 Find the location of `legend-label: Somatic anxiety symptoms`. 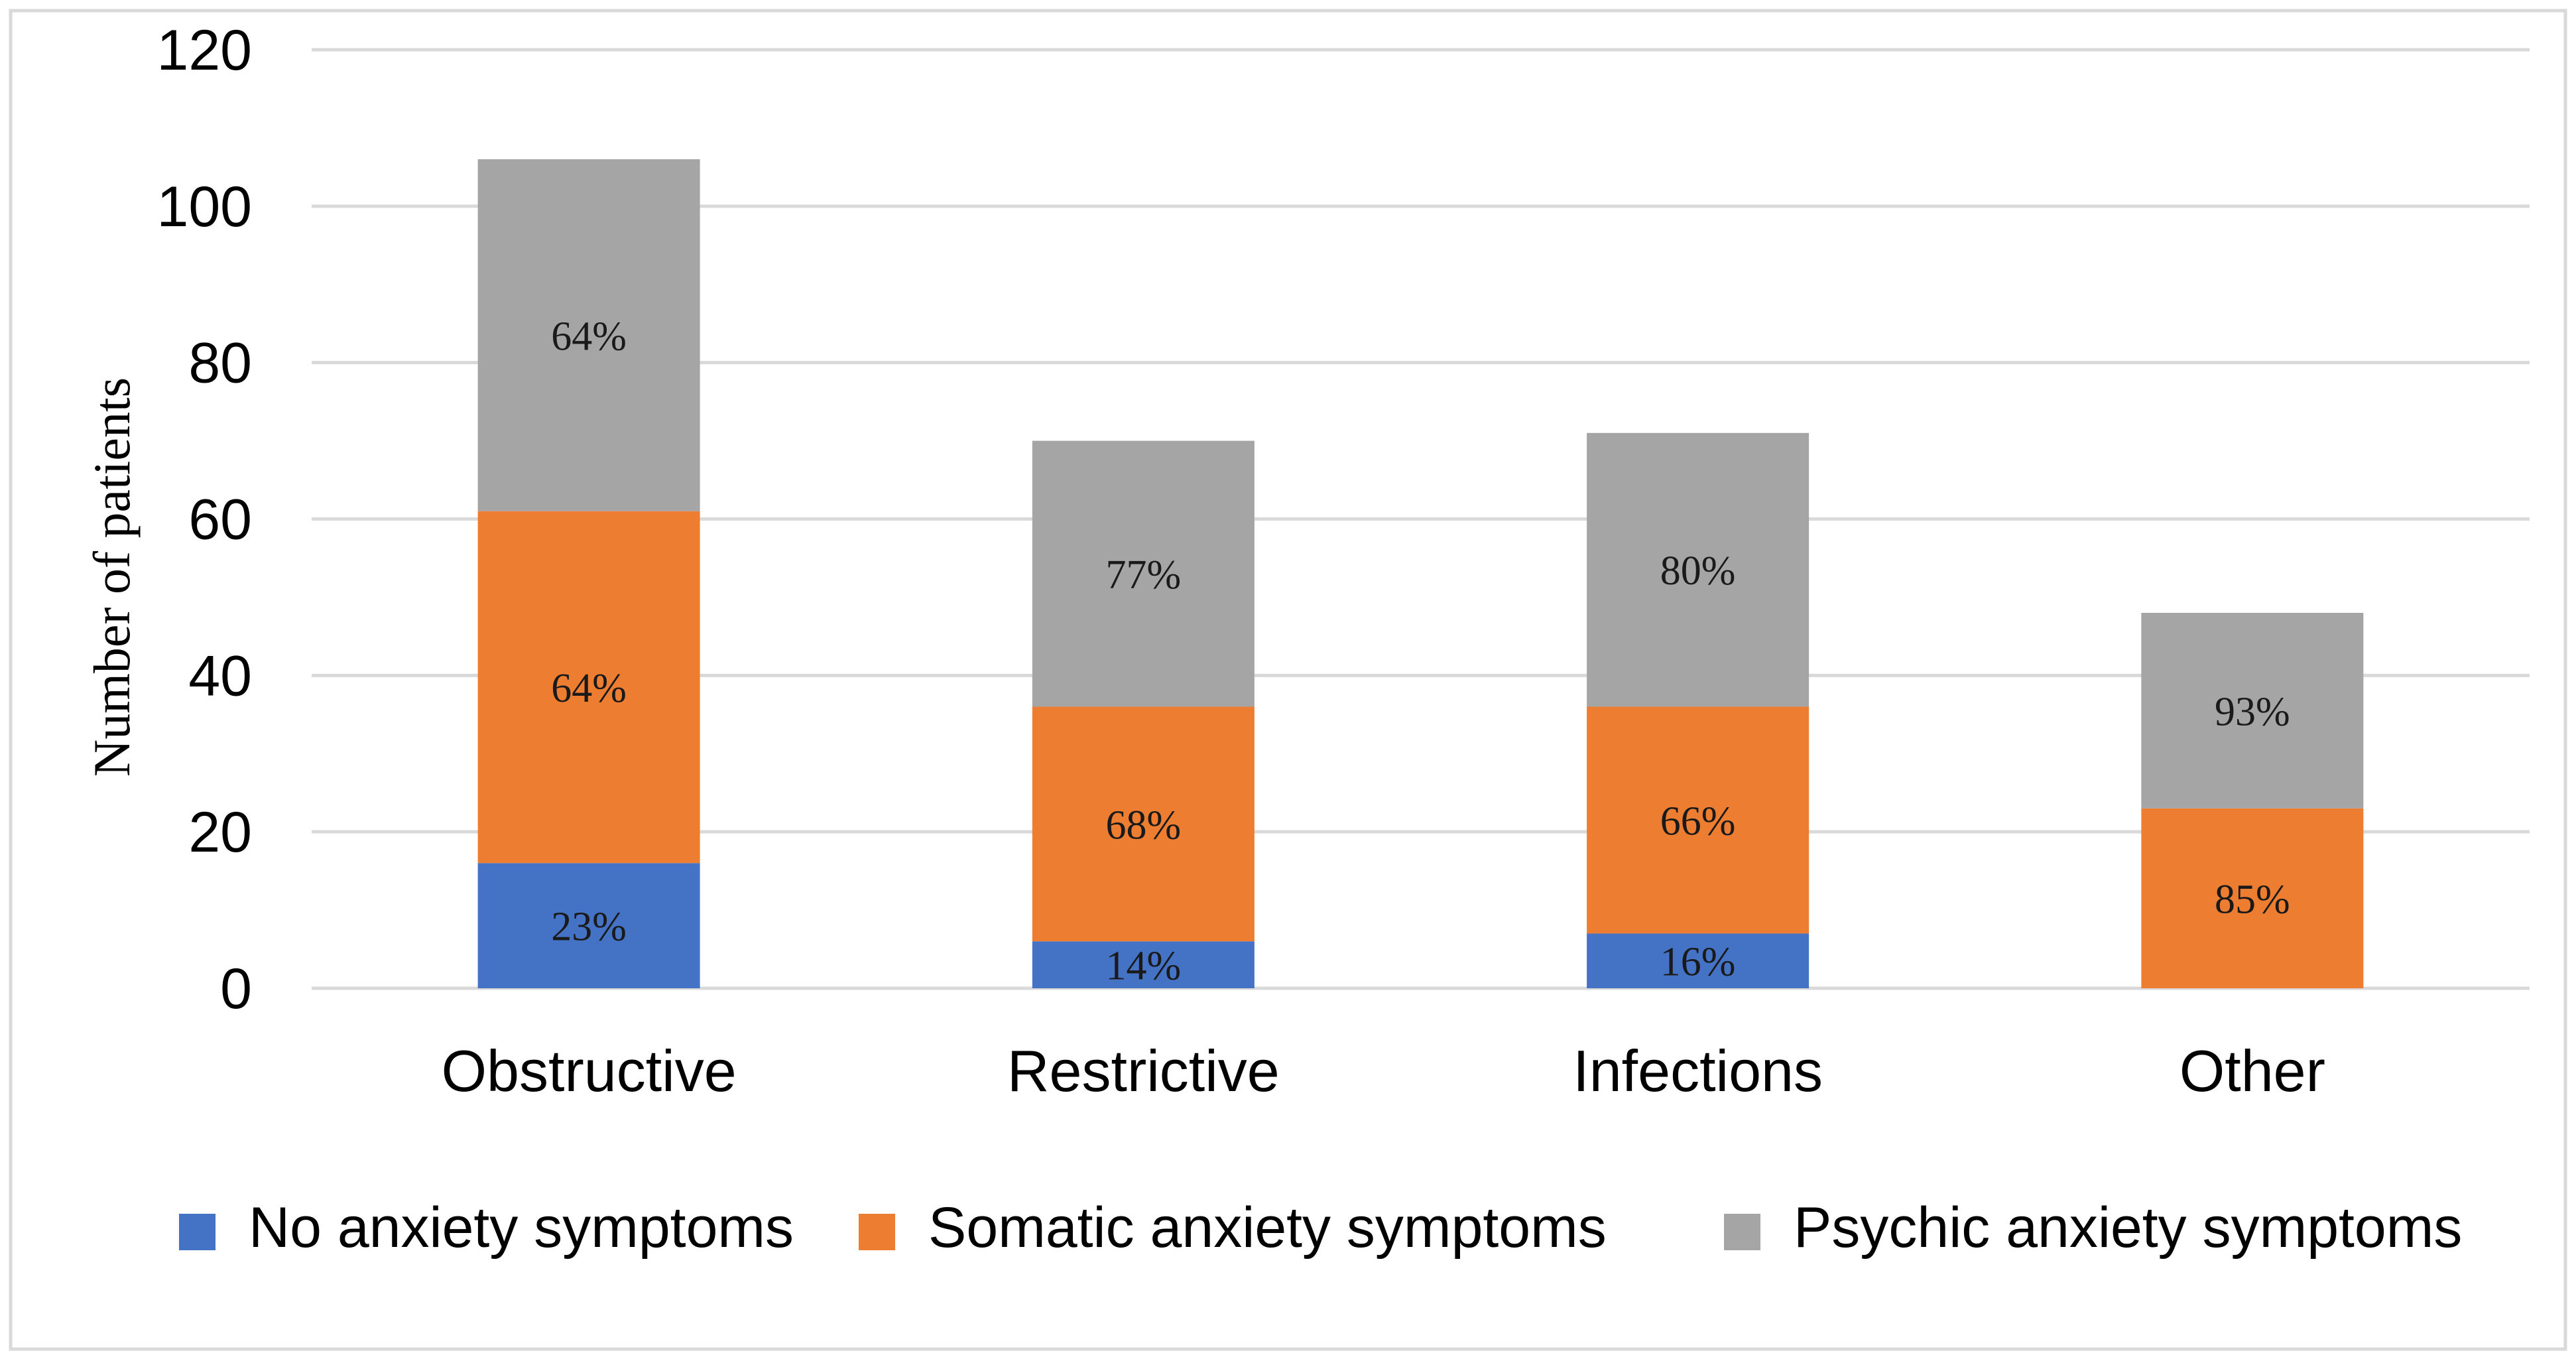

legend-label: Somatic anxiety symptoms is located at coordinates (1267, 1228).